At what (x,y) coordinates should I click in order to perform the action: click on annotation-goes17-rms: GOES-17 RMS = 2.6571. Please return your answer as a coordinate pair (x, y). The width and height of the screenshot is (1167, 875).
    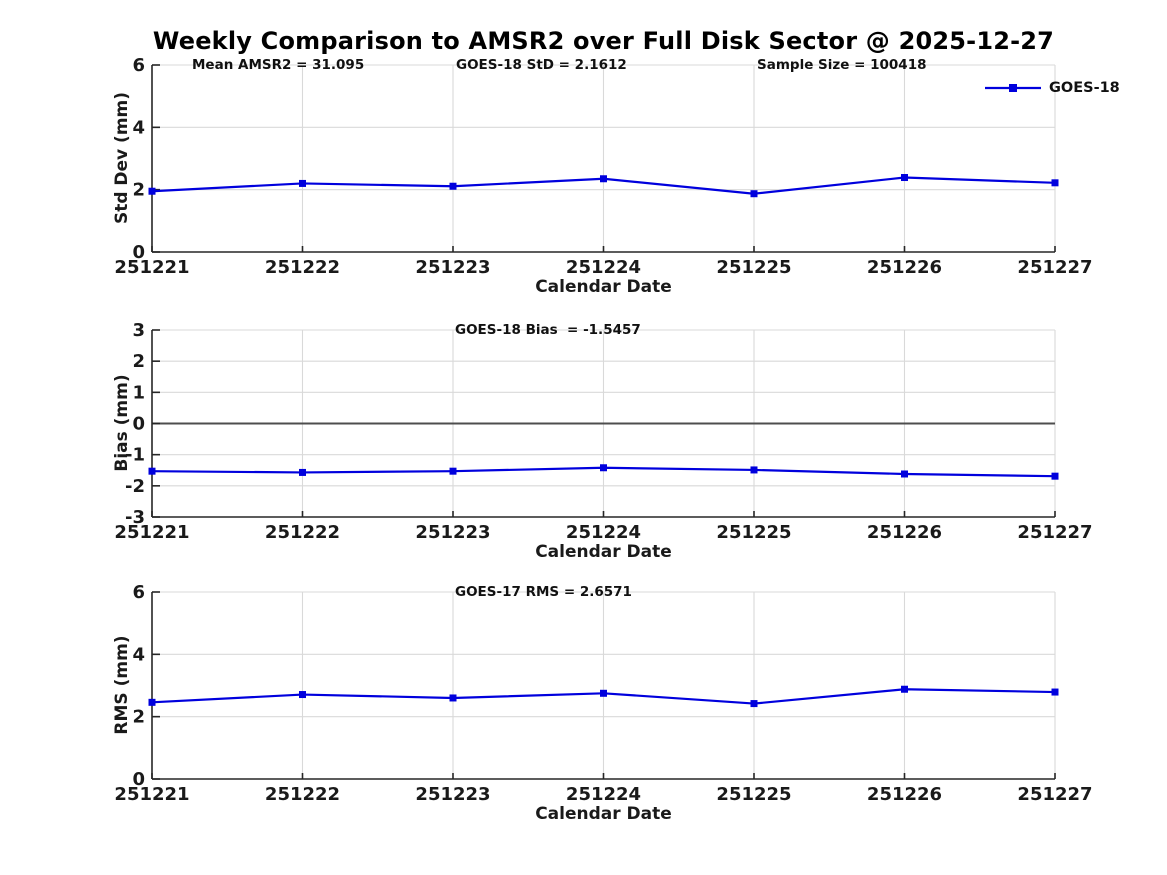
    Looking at the image, I should click on (543, 592).